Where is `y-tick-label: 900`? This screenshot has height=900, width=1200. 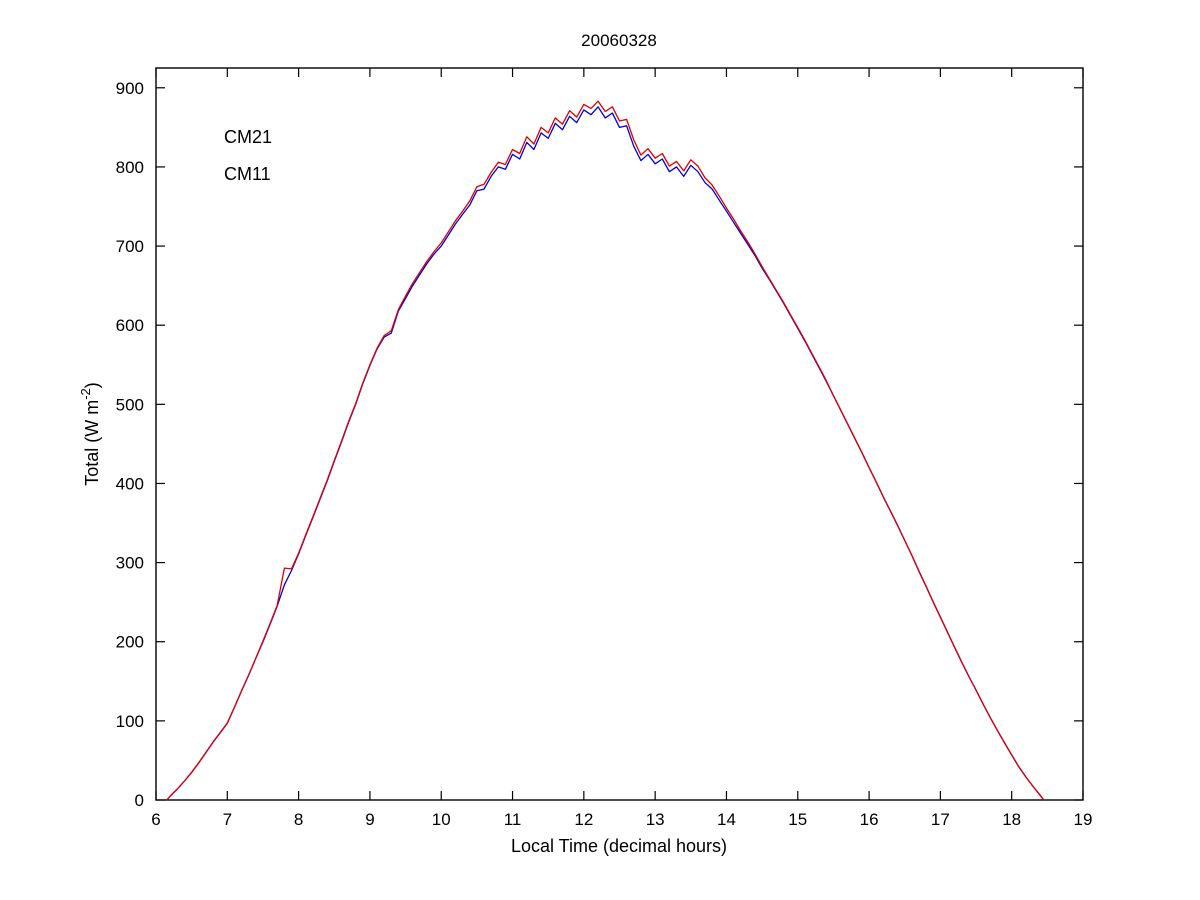 y-tick-label: 900 is located at coordinates (130, 88).